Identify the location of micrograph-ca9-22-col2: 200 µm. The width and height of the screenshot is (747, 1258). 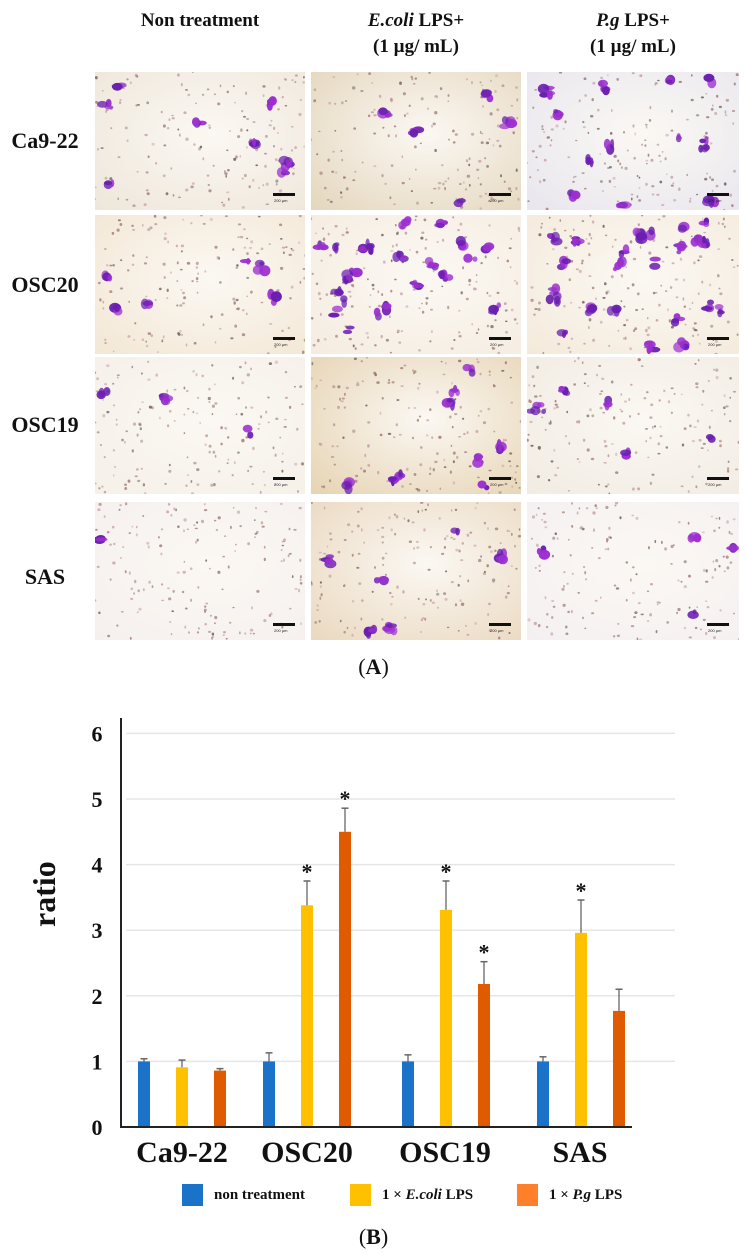
(416, 141).